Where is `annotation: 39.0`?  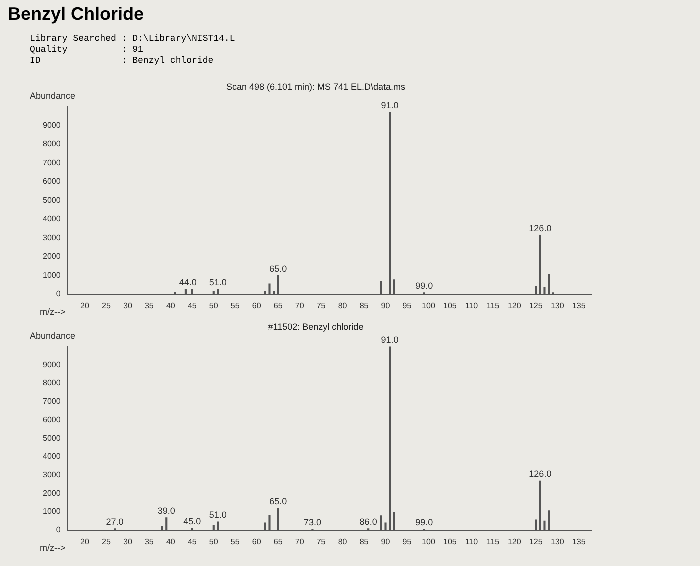
annotation: 39.0 is located at coordinates (167, 511).